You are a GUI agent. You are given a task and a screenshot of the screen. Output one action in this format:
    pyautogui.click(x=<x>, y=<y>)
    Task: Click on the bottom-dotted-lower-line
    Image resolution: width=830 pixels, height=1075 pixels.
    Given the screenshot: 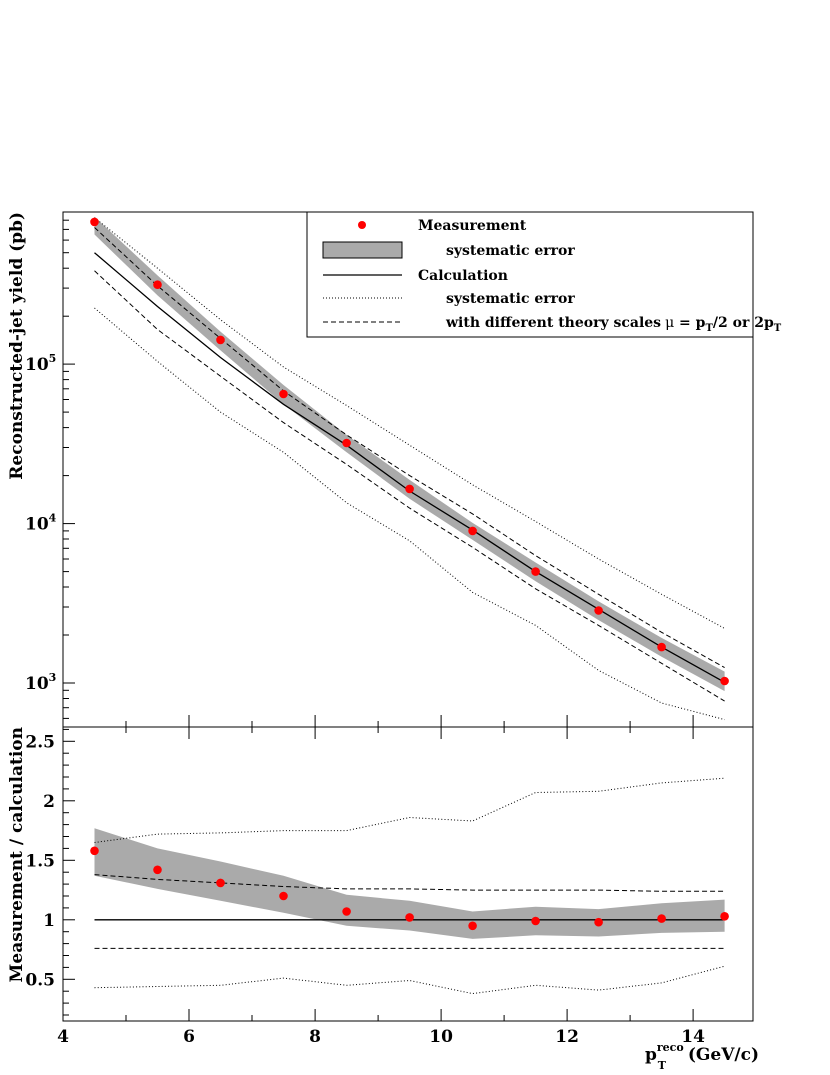 What is the action you would take?
    pyautogui.click(x=409, y=980)
    